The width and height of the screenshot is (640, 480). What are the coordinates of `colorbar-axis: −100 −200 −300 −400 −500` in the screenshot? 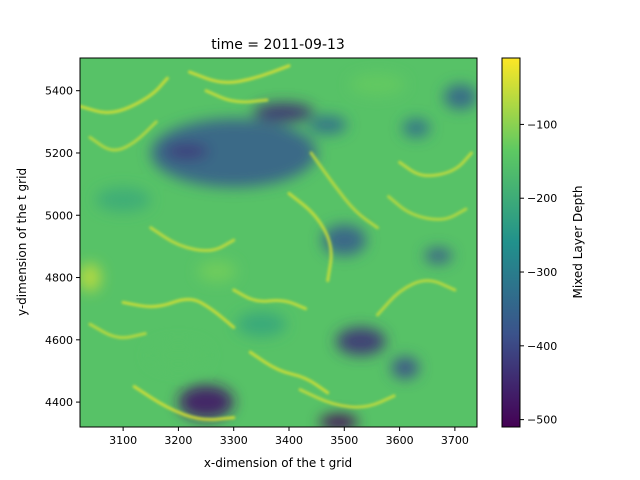 It's located at (538, 272).